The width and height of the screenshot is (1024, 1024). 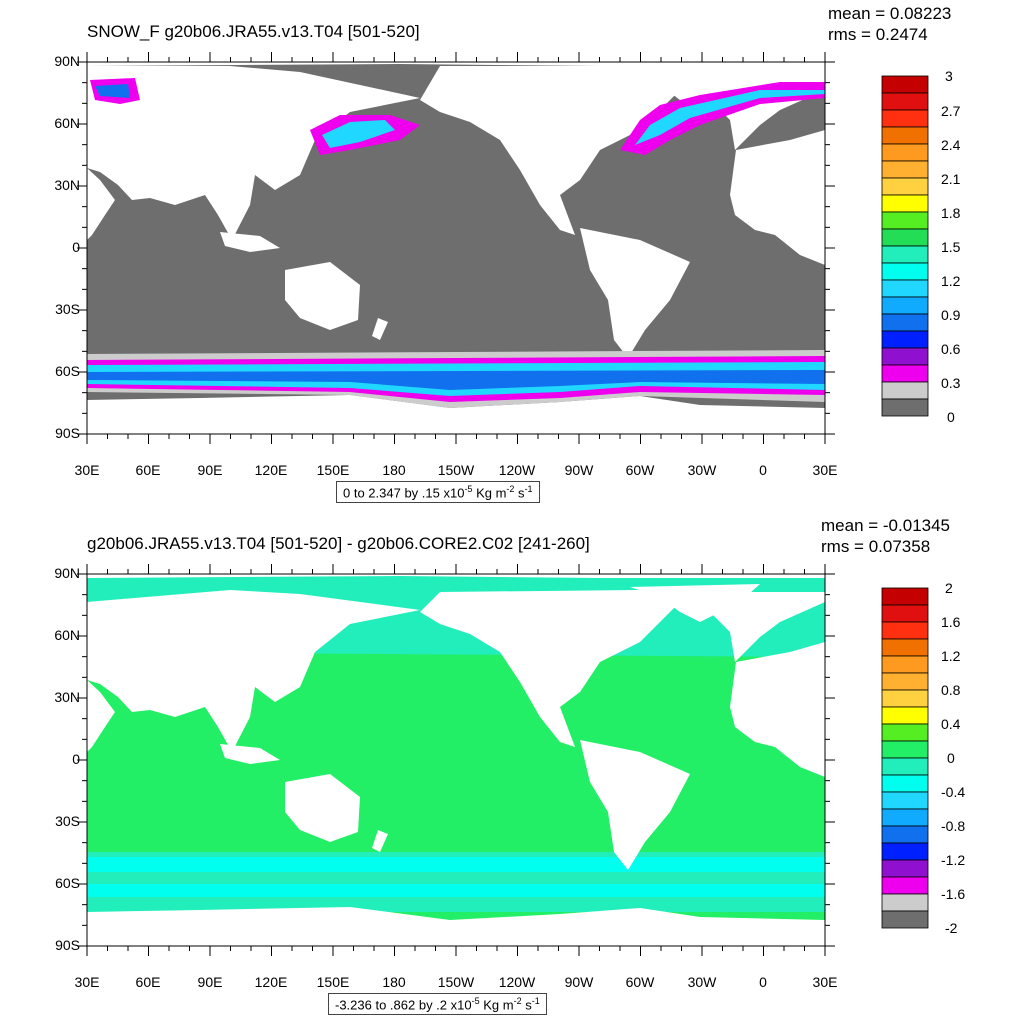 I want to click on caption-range: -3.236 to .862 by .2 x10, so click(x=403, y=1005).